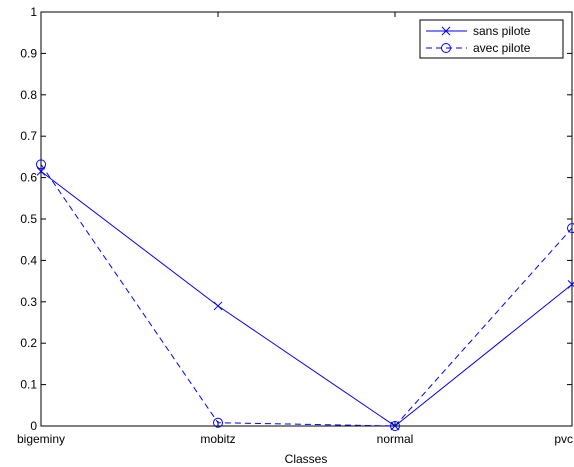  I want to click on legend-marker-x-icon, so click(446, 31).